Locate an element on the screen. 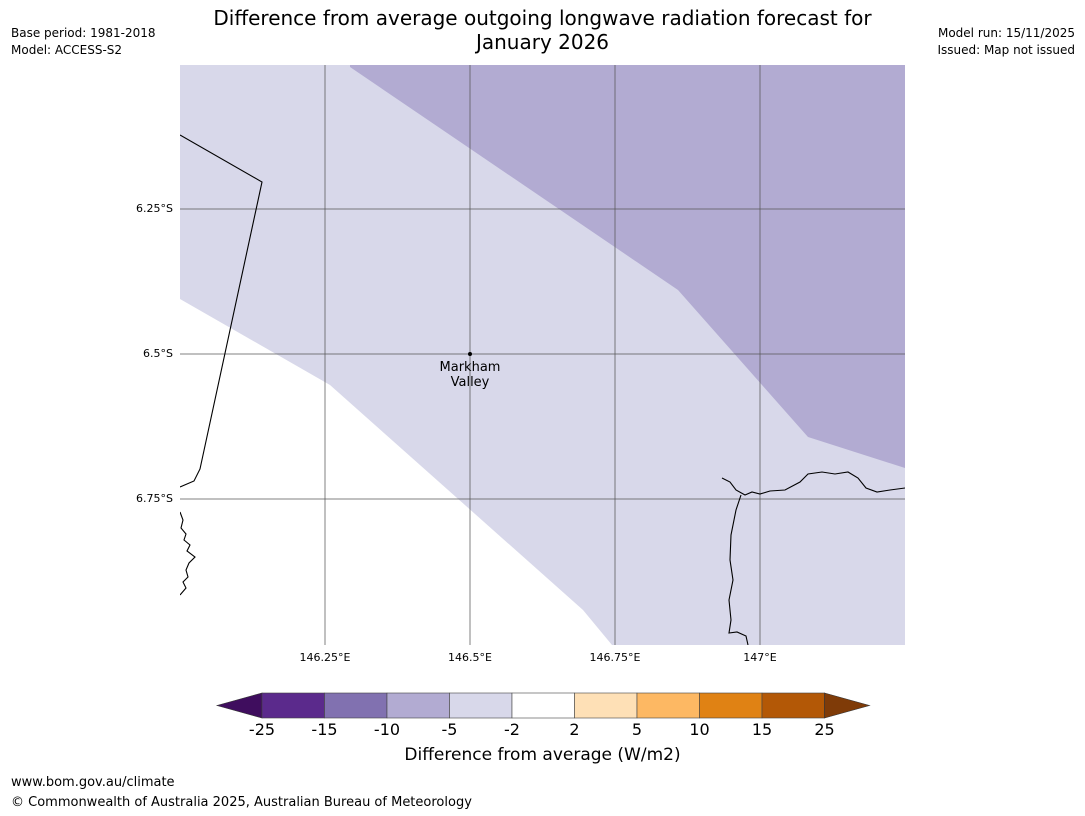 The image size is (1085, 816). issued-text: Issued: Map not issued is located at coordinates (1006, 50).